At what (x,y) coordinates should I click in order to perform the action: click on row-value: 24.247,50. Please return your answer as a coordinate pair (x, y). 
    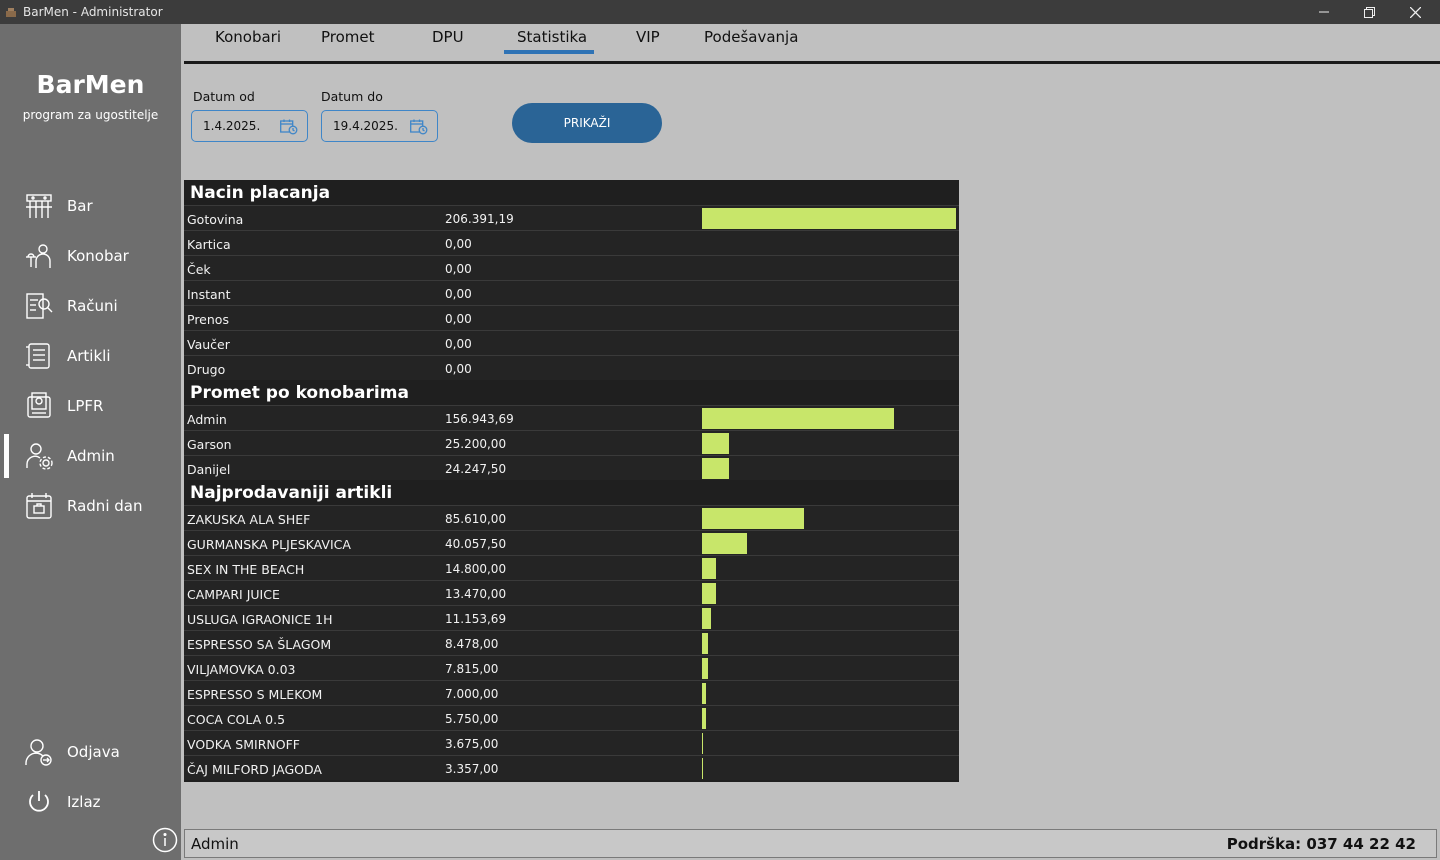
    Looking at the image, I should click on (476, 469).